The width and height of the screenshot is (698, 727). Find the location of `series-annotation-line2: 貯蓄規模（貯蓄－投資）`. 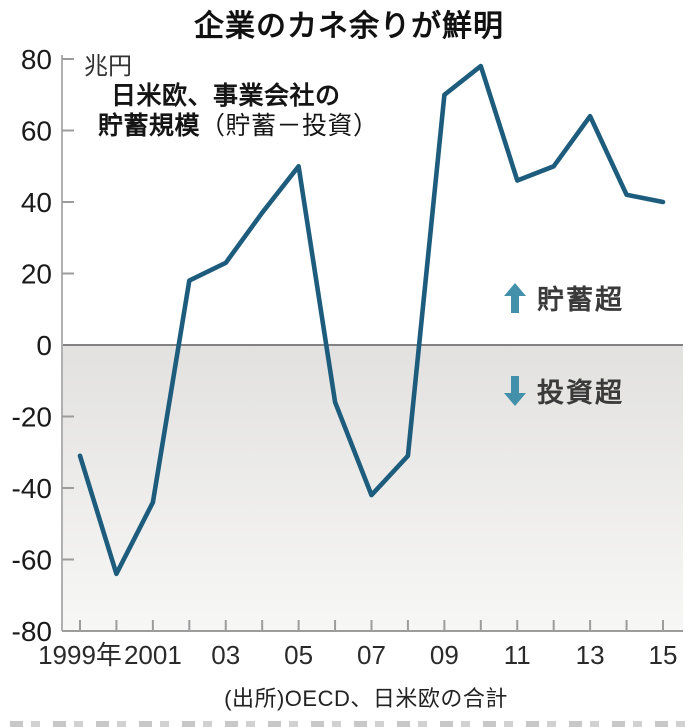

series-annotation-line2: 貯蓄規模（貯蓄－投資） is located at coordinates (238, 126).